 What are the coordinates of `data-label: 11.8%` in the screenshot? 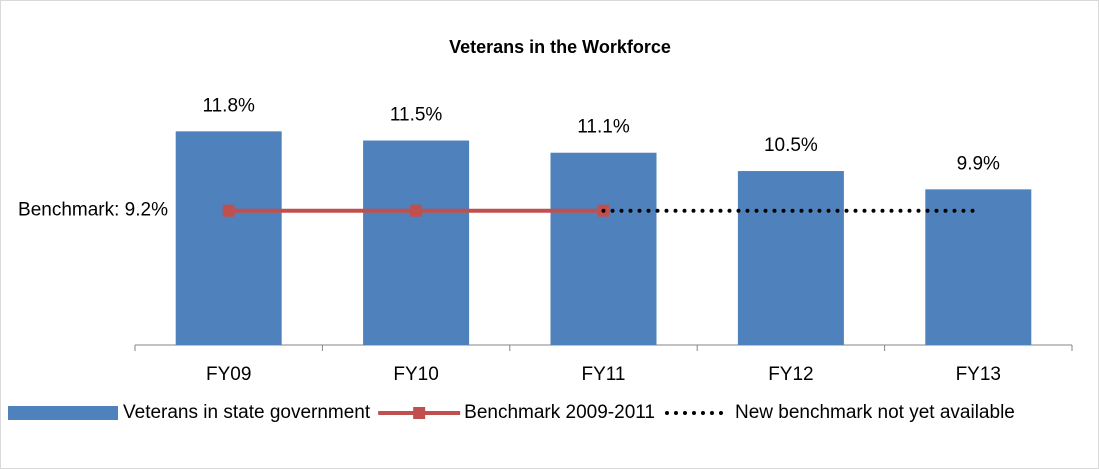 It's located at (228, 105).